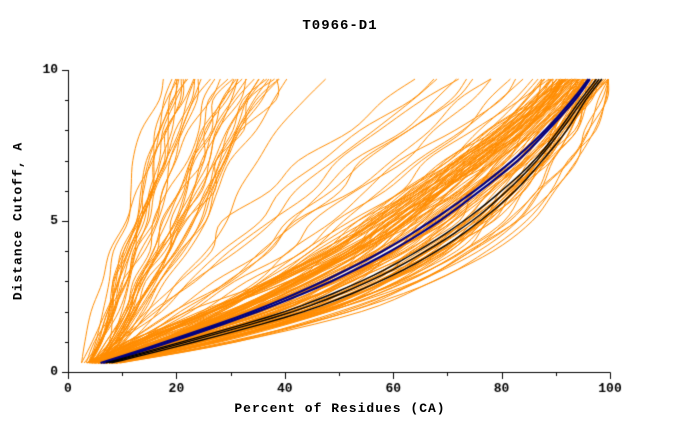  What do you see at coordinates (340, 408) in the screenshot?
I see `x-axis-label: Percent of Residues (CA)` at bounding box center [340, 408].